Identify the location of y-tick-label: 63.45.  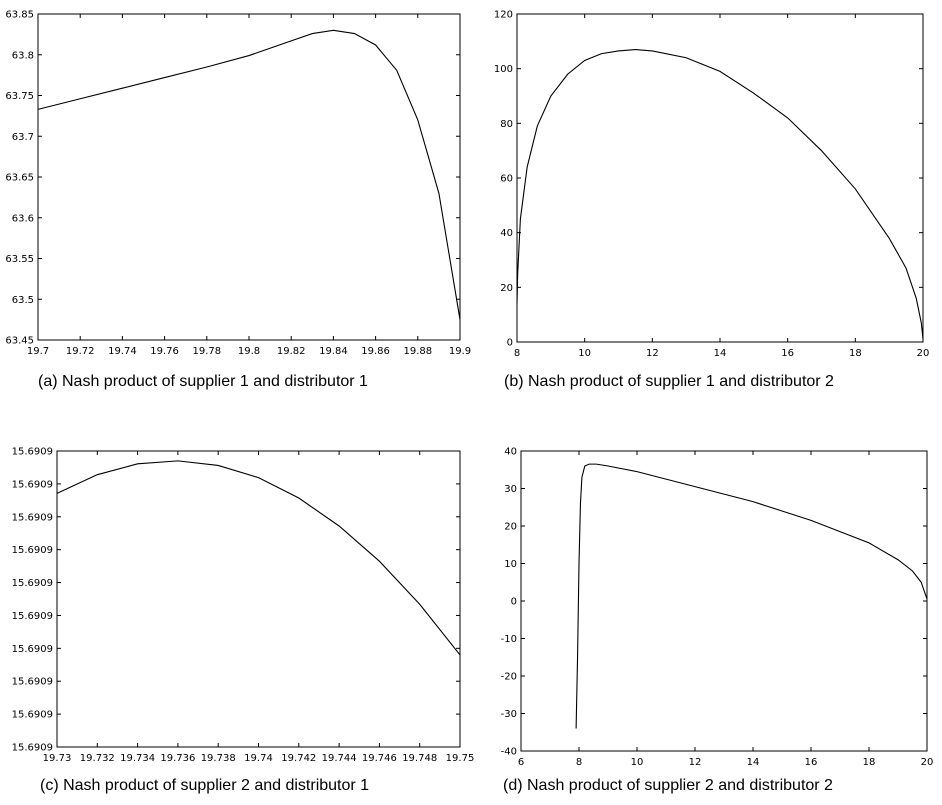
(19, 341).